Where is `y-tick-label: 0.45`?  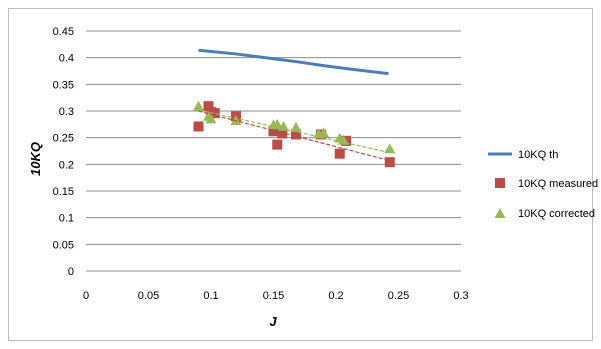
y-tick-label: 0.45 is located at coordinates (63, 32).